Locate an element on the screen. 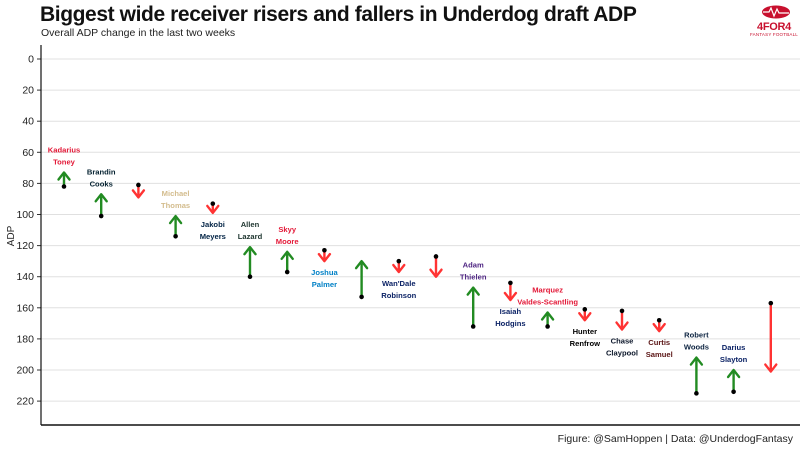 Image resolution: width=800 pixels, height=450 pixels. y-tick-label: 220 is located at coordinates (25, 402).